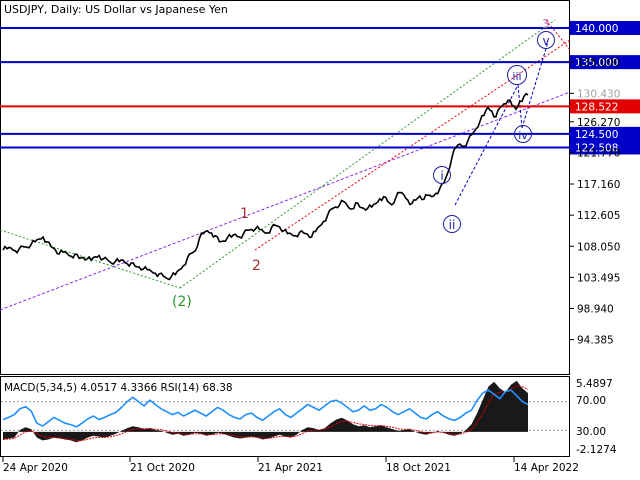 This screenshot has width=640, height=480. What do you see at coordinates (596, 29) in the screenshot?
I see `level-label-0: 140.000` at bounding box center [596, 29].